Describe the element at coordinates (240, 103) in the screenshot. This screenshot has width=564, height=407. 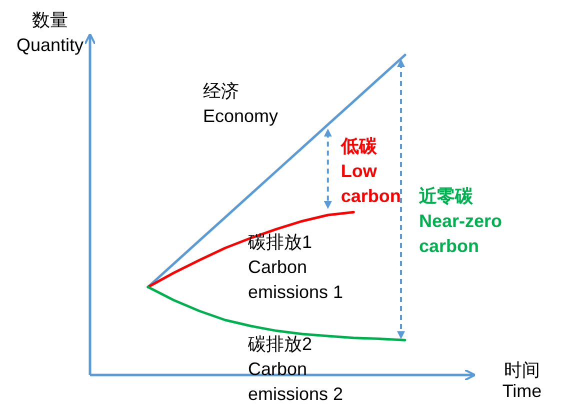
I see `series-label: 经济 Economy` at that location.